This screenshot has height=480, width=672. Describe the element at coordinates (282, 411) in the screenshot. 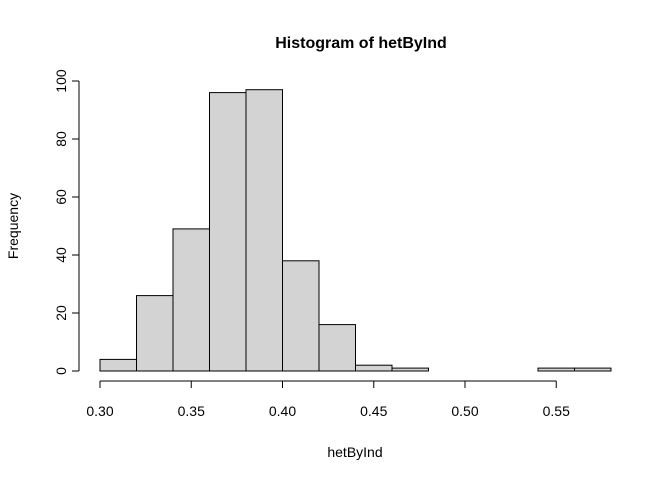

I see `x-tick-label: 0.40` at that location.